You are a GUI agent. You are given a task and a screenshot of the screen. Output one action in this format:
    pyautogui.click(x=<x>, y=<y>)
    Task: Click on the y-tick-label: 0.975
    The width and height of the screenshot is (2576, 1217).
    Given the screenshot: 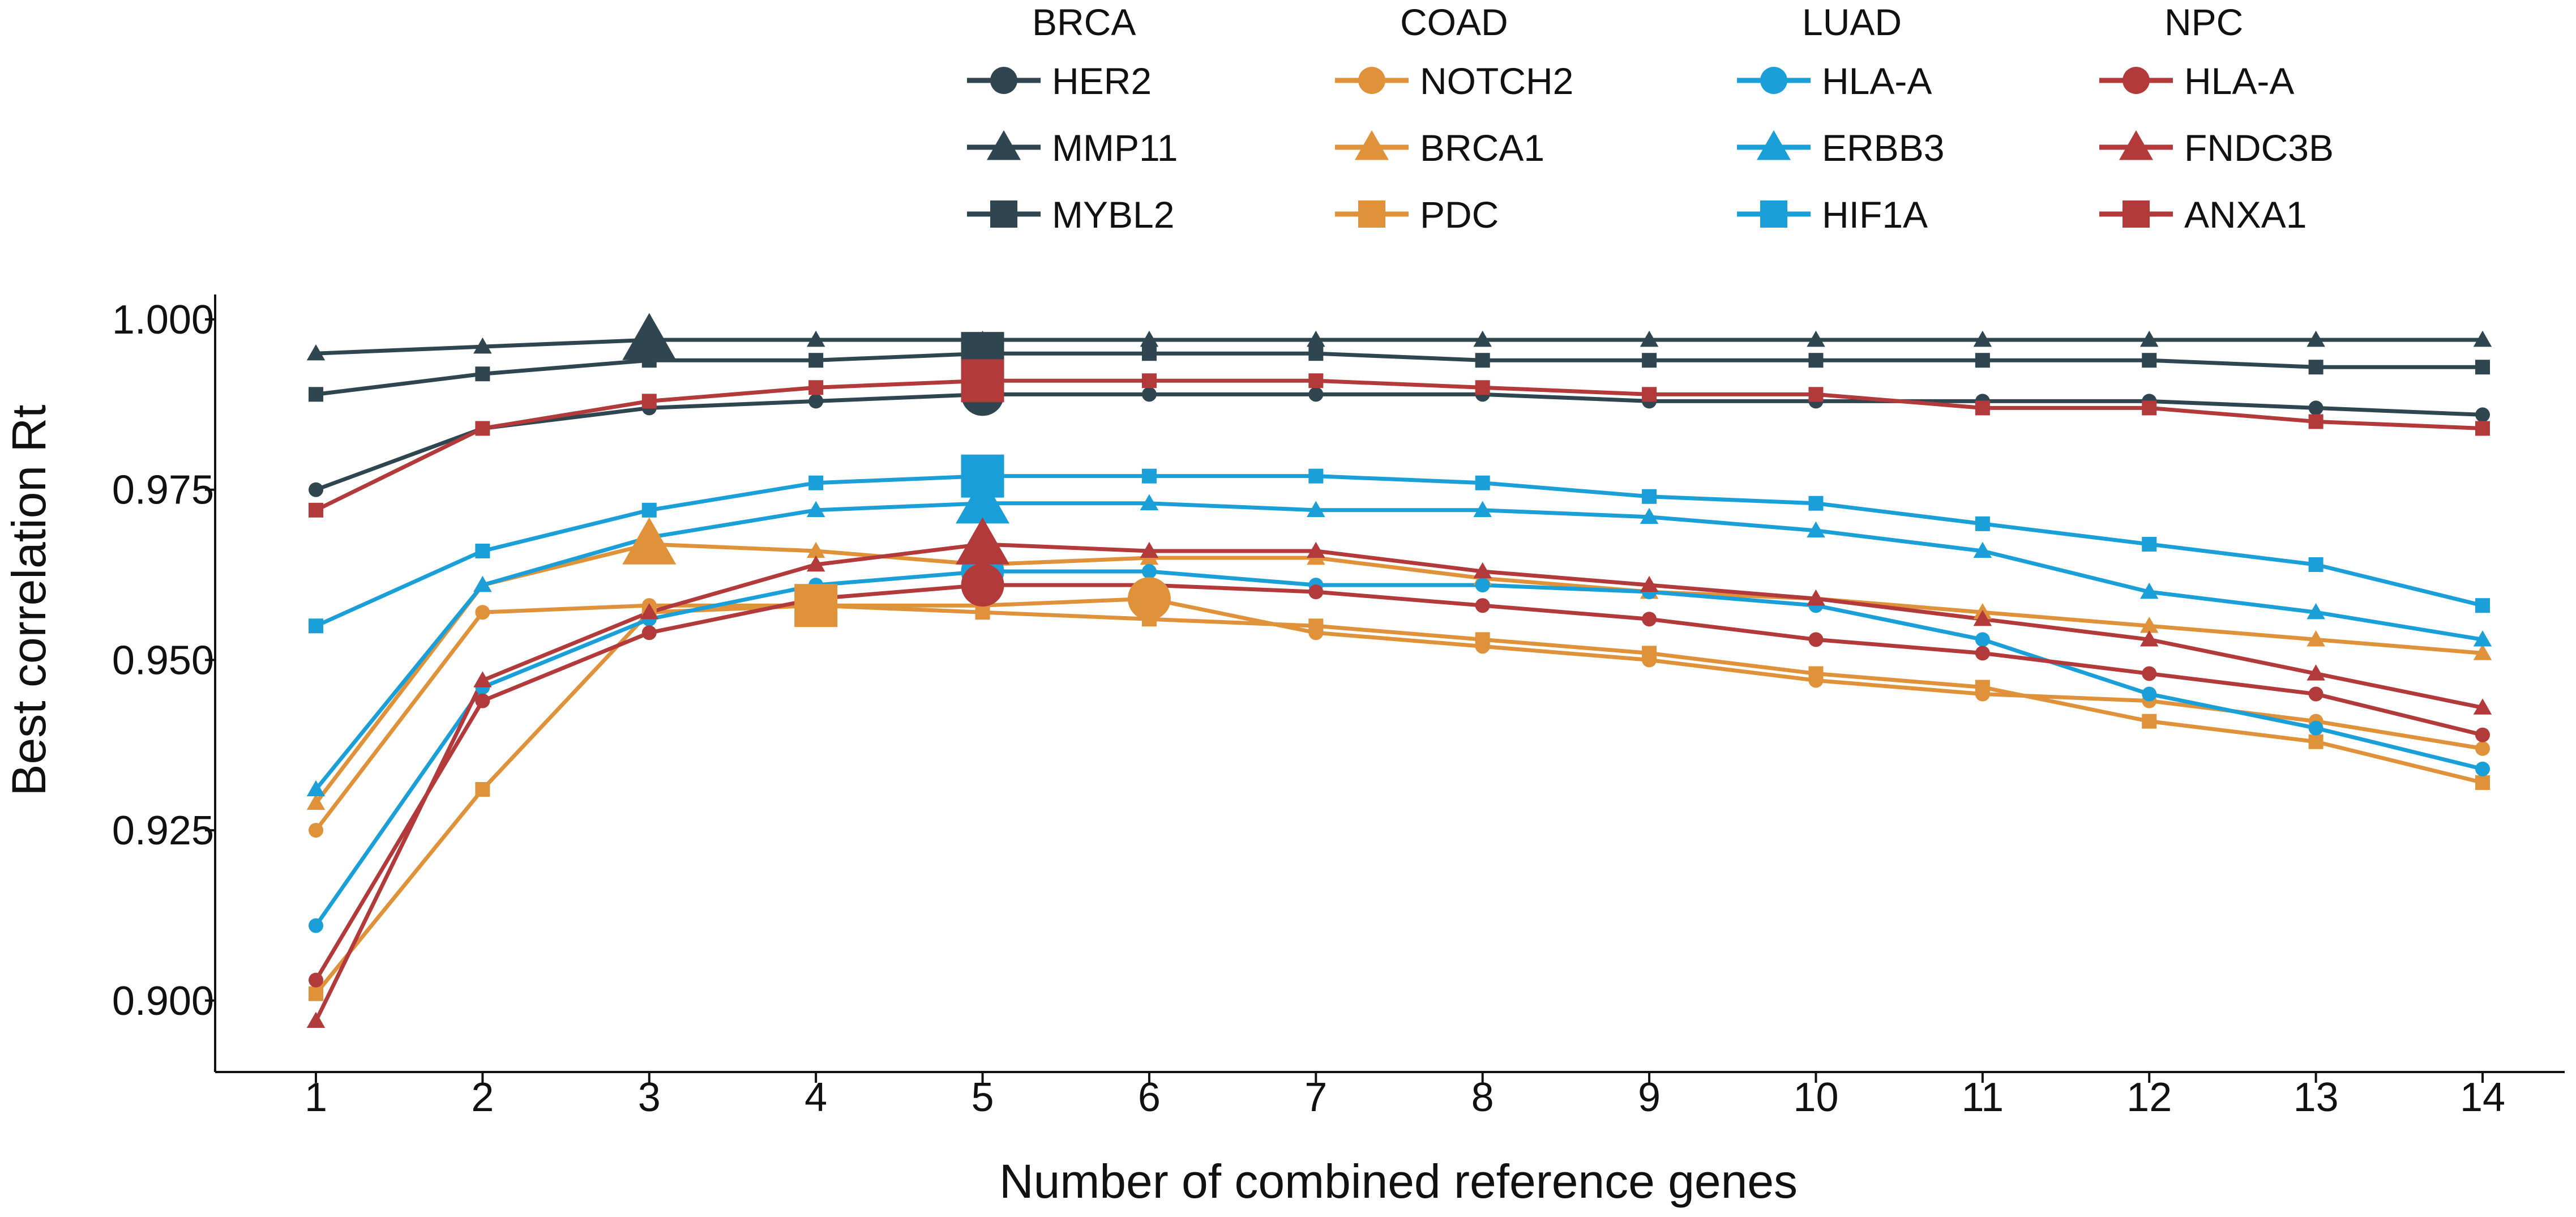 What is the action you would take?
    pyautogui.click(x=163, y=491)
    